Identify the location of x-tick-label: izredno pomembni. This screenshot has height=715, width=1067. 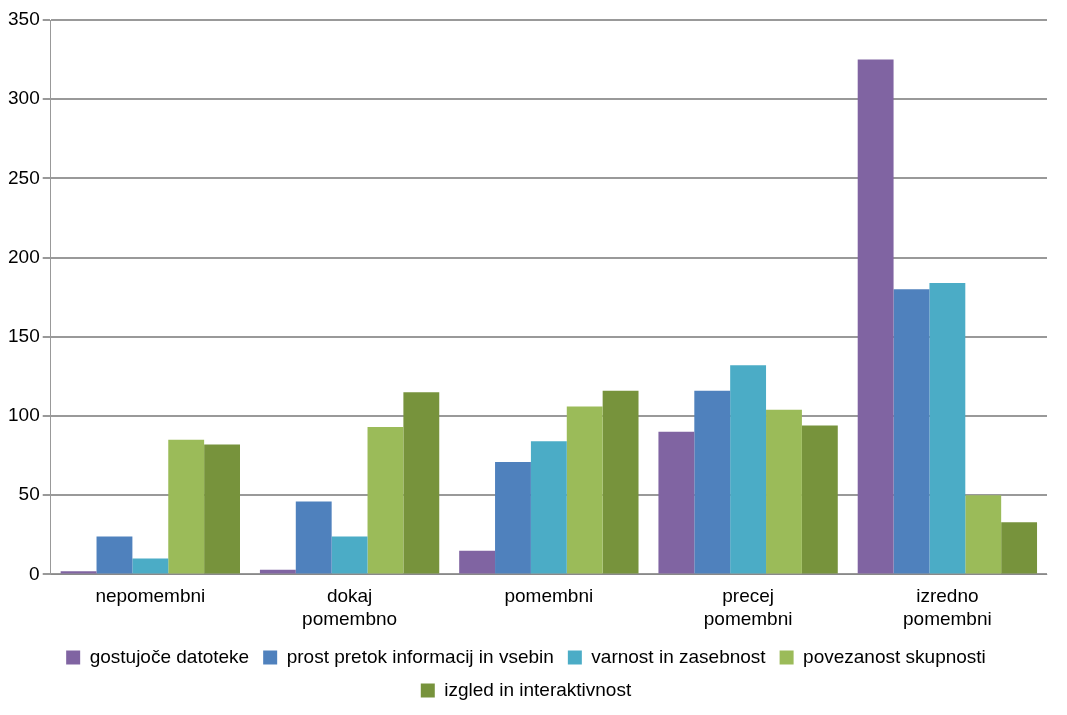
(947, 607).